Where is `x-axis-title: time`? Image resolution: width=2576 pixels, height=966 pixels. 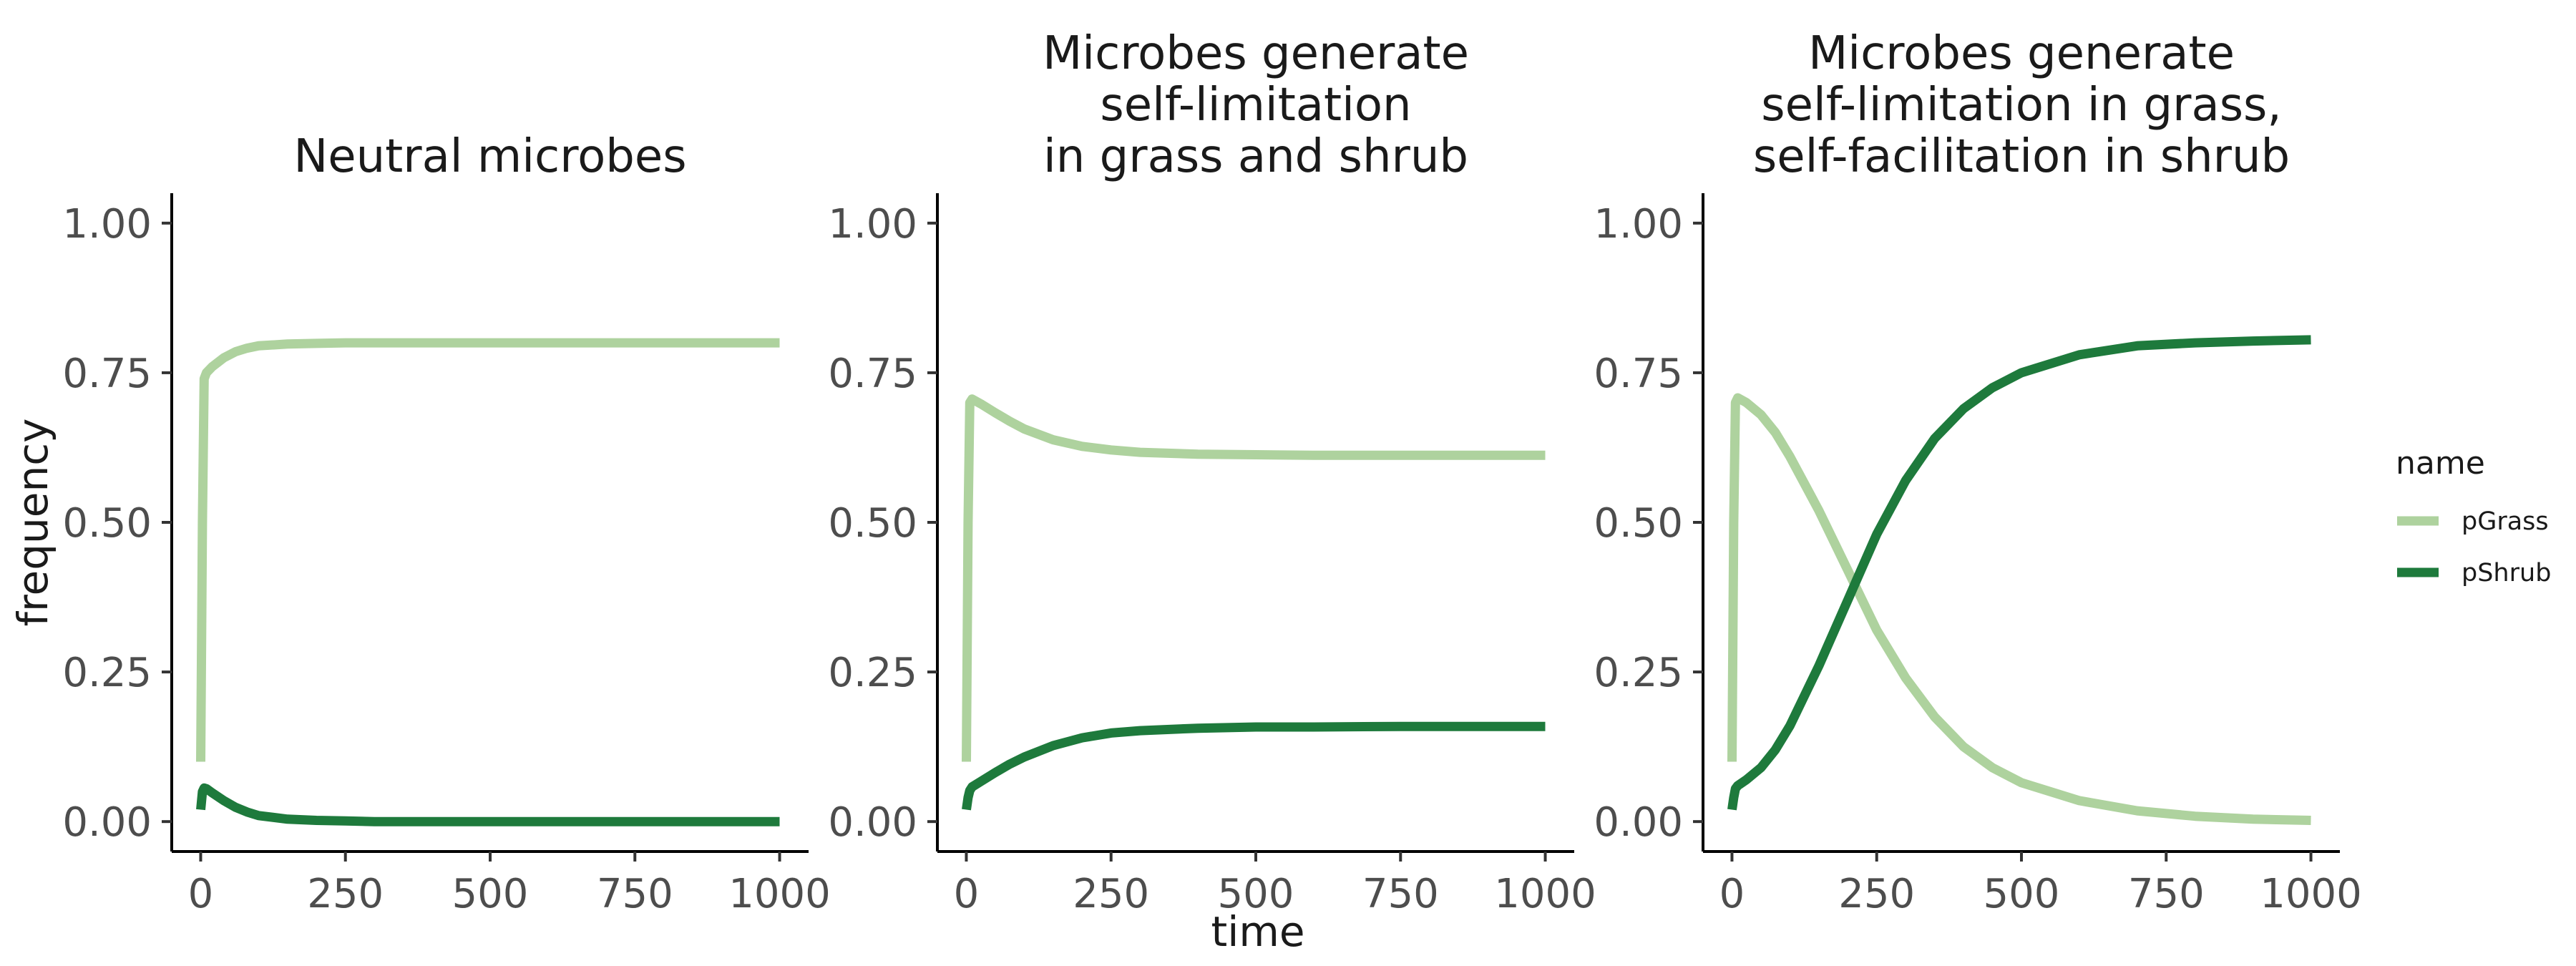
x-axis-title: time is located at coordinates (1257, 931).